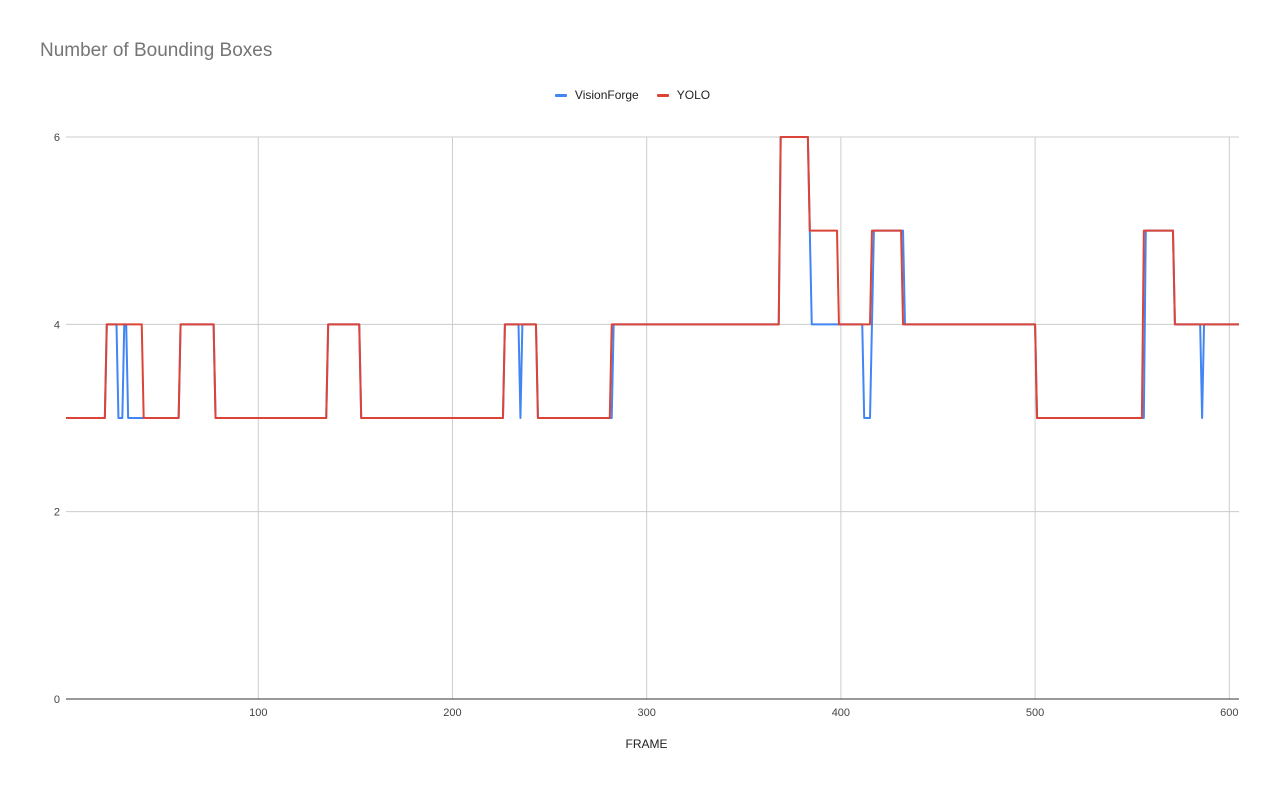 This screenshot has width=1279, height=791. I want to click on y-tick-label-4: 4, so click(57, 325).